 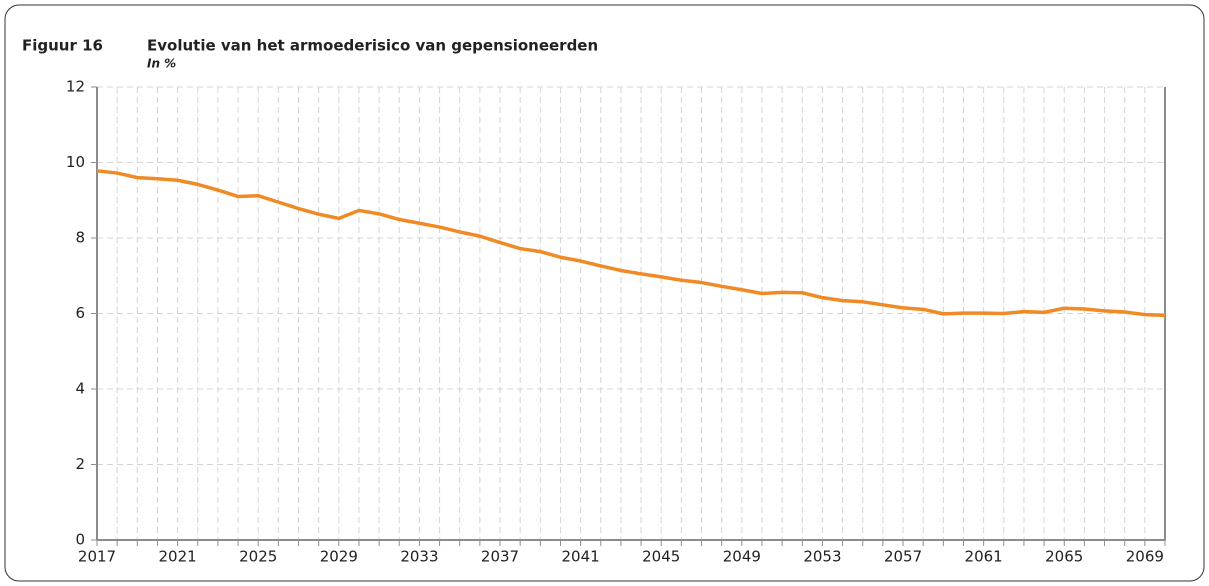 What do you see at coordinates (742, 557) in the screenshot?
I see `x-tick-label: 2049` at bounding box center [742, 557].